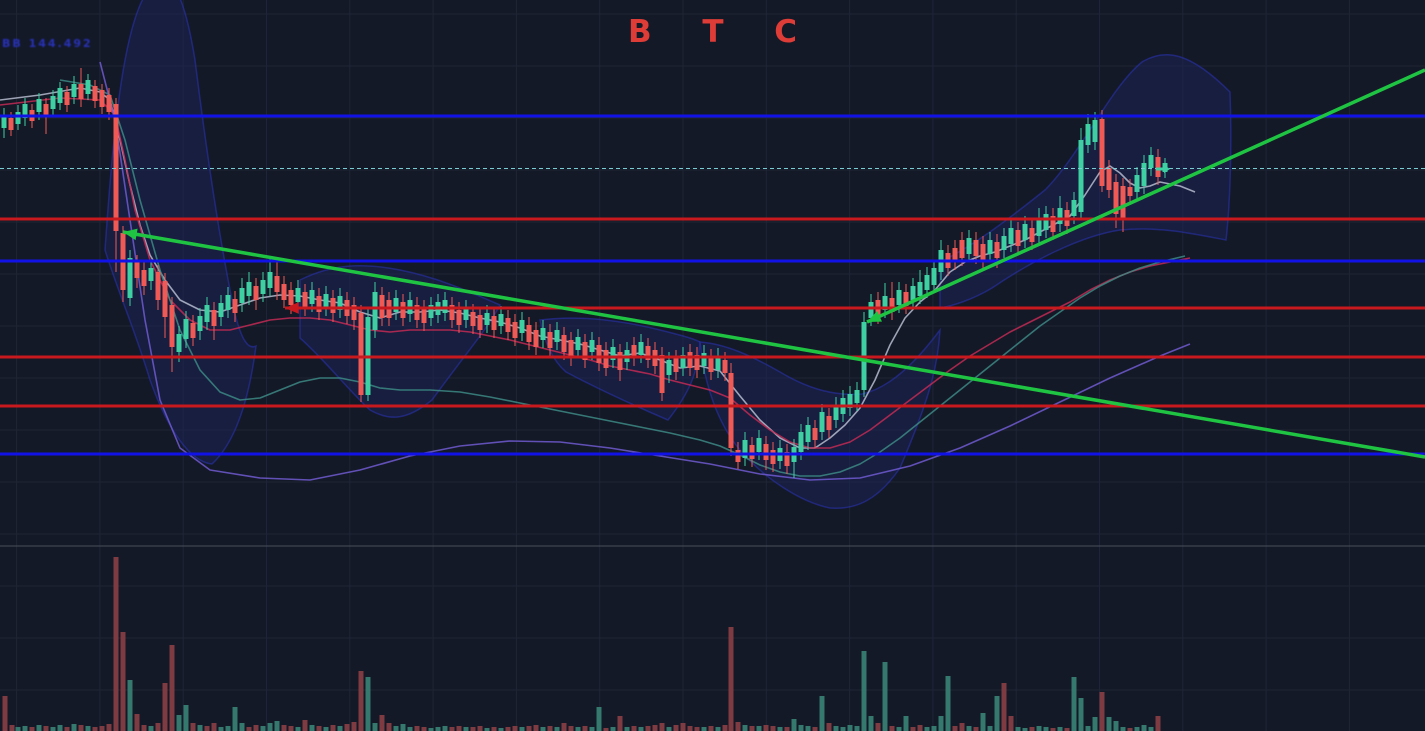 This screenshot has height=731, width=1425. Describe the element at coordinates (722, 32) in the screenshot. I see `chart-title: B T C` at that location.